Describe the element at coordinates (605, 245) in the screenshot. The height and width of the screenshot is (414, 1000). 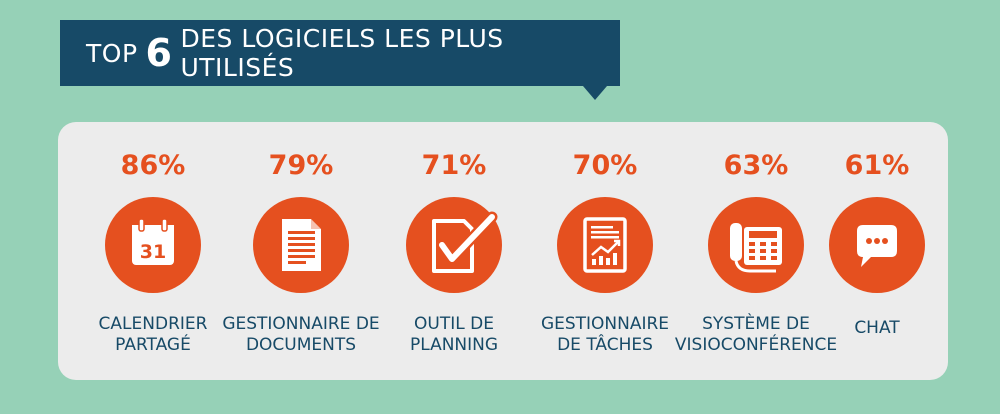
I see `chart-report-icon` at that location.